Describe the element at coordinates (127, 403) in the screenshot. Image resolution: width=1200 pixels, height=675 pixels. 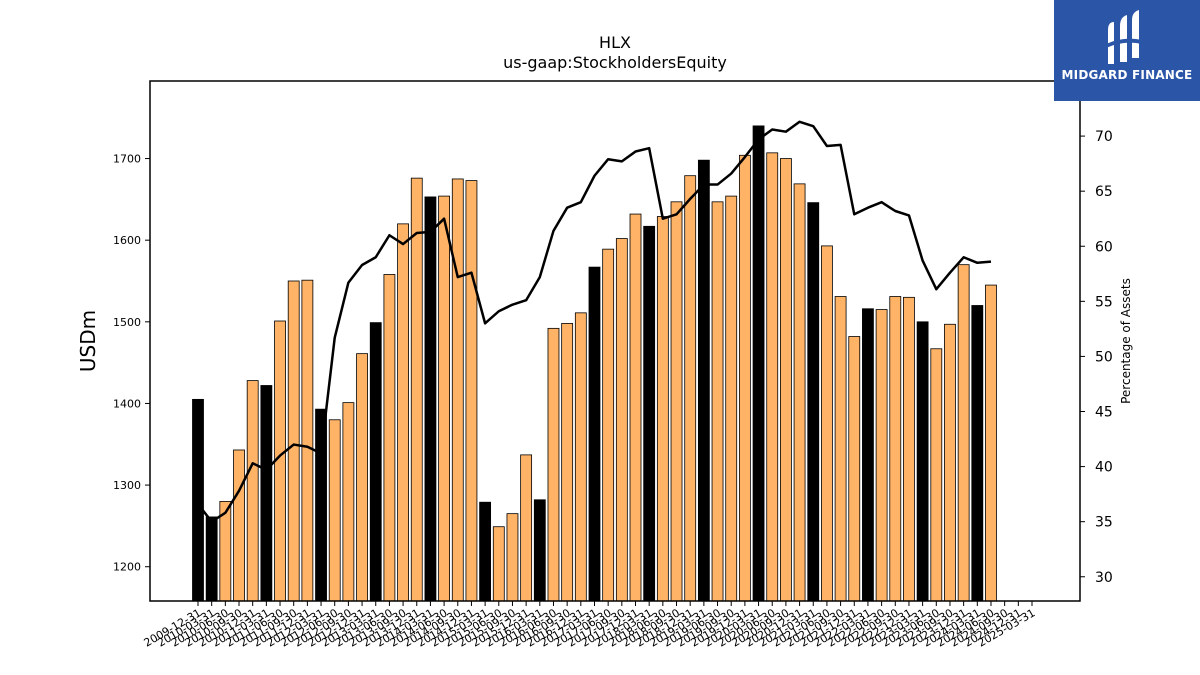
I see `y-tick-label: 1400` at that location.